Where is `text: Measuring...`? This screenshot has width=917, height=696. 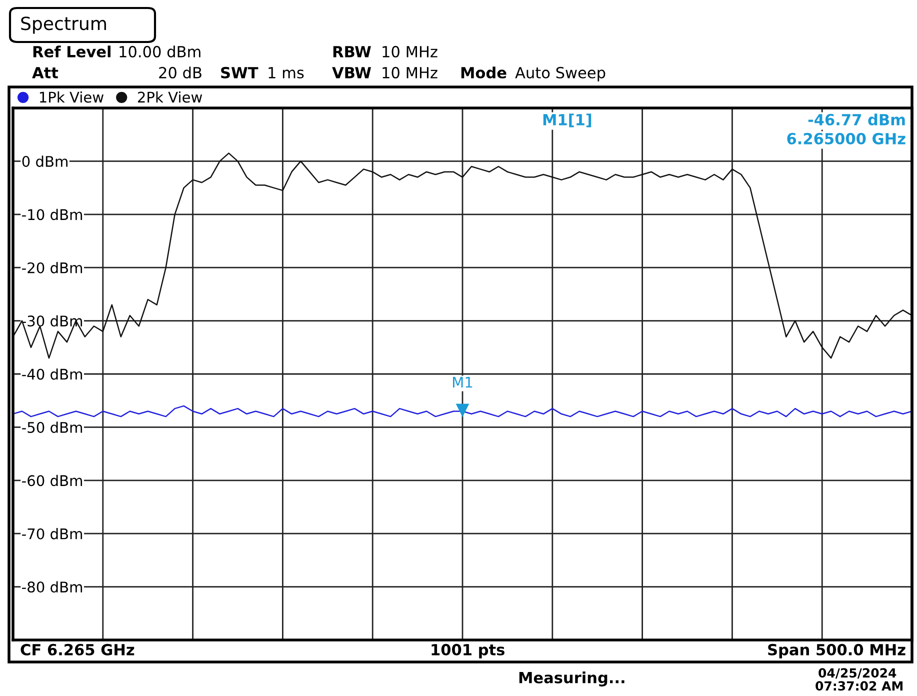 text: Measuring... is located at coordinates (571, 679).